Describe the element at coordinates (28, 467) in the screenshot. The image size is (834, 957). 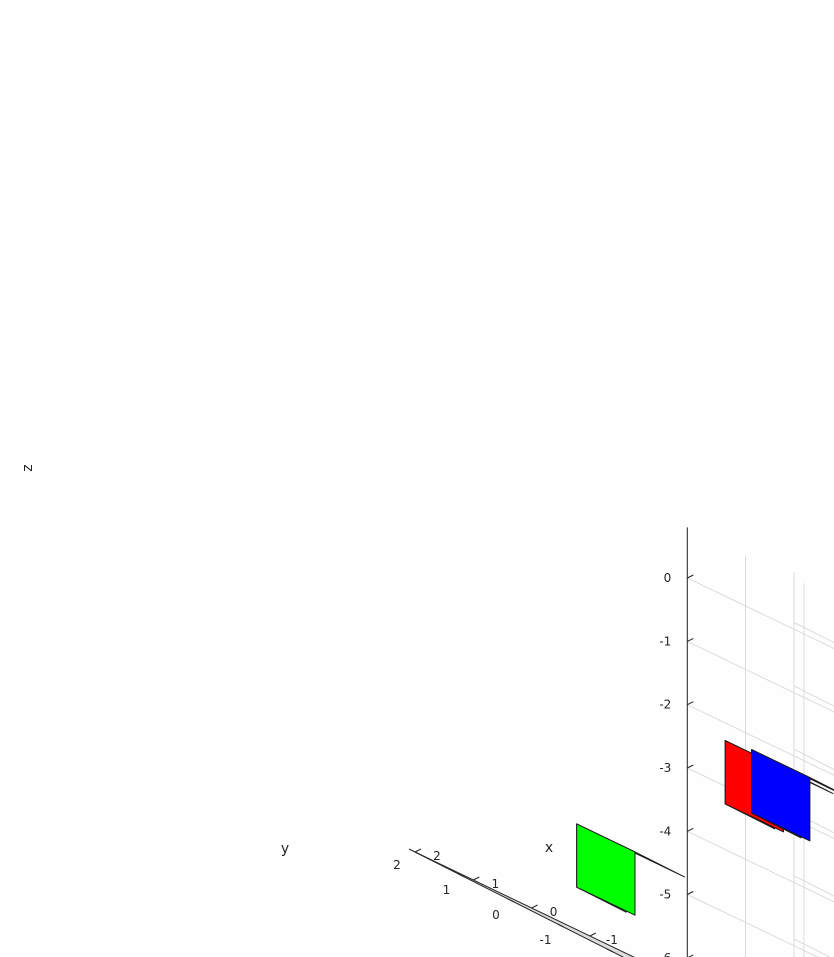
I see `z-axis-label: z` at that location.